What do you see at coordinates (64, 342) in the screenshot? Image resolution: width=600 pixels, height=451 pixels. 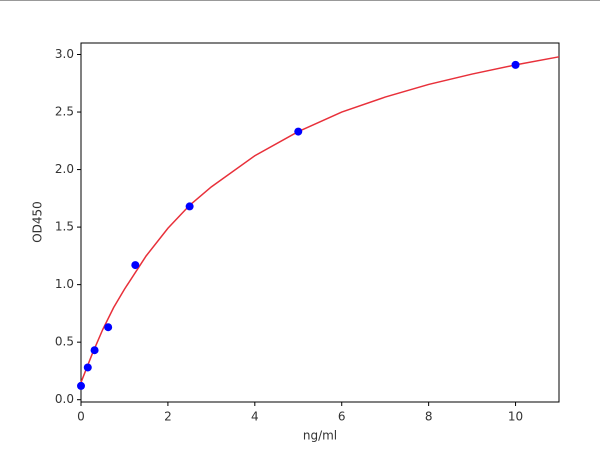 I see `y-tick-label: 0.5` at bounding box center [64, 342].